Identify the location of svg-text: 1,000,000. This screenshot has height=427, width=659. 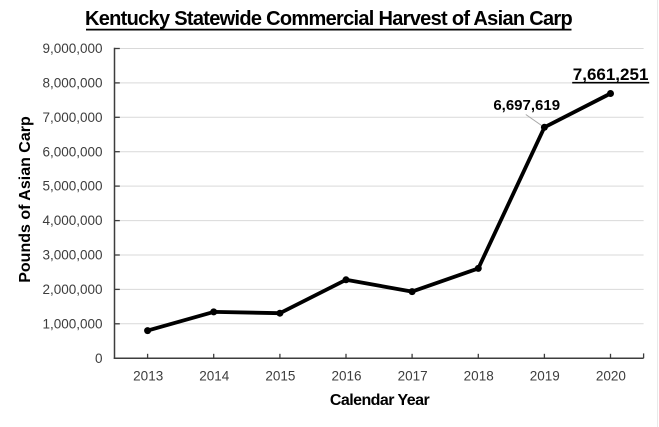
(72, 323).